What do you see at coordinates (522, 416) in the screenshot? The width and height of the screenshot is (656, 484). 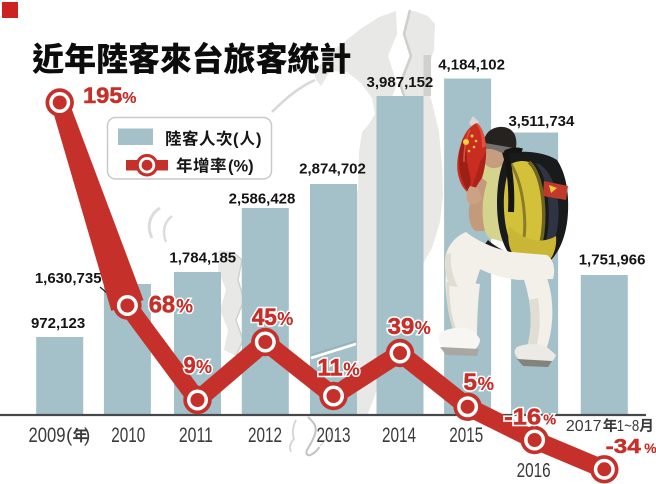 I see `svg-text: -16` at bounding box center [522, 416].